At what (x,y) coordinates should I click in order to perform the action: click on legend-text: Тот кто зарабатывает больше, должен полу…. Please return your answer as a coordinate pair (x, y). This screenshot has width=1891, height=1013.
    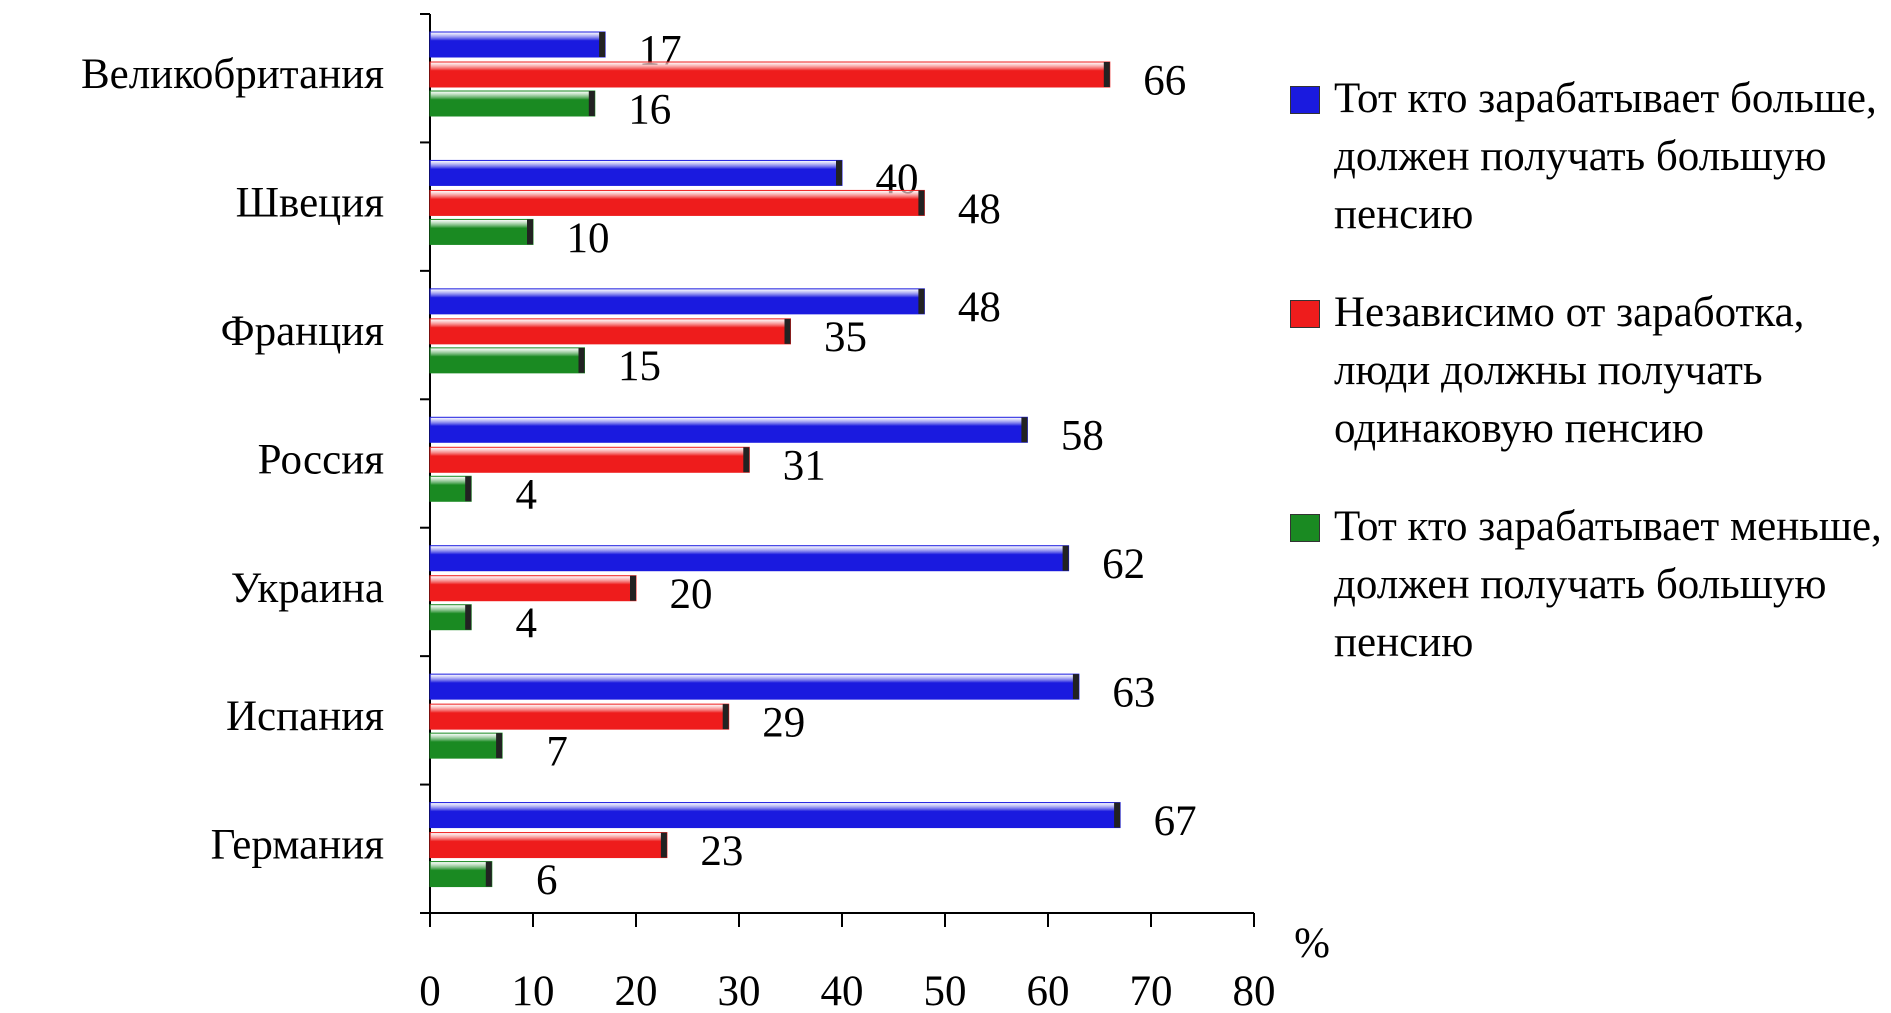
    Looking at the image, I should click on (1605, 156).